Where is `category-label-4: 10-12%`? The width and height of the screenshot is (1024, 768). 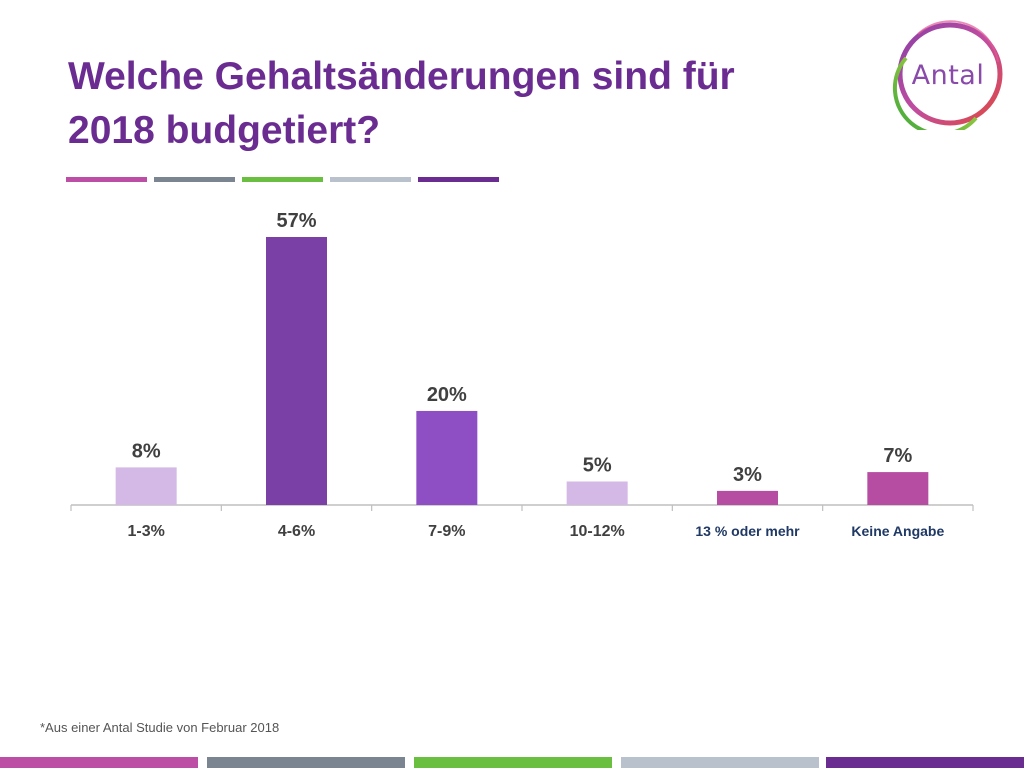
category-label-4: 10-12% is located at coordinates (597, 531).